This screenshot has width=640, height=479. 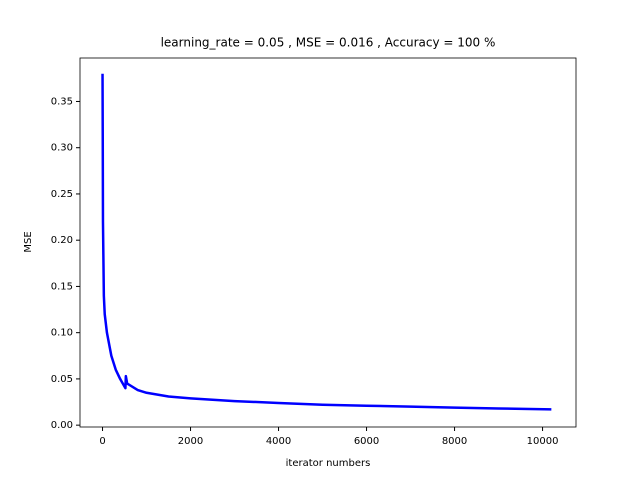 I want to click on x-tick-label: 2000, so click(x=190, y=441).